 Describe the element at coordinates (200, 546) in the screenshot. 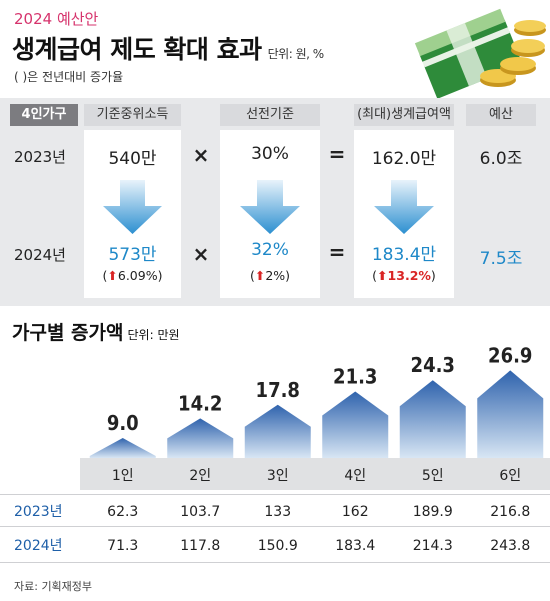

I see `row-value: 117.8` at that location.